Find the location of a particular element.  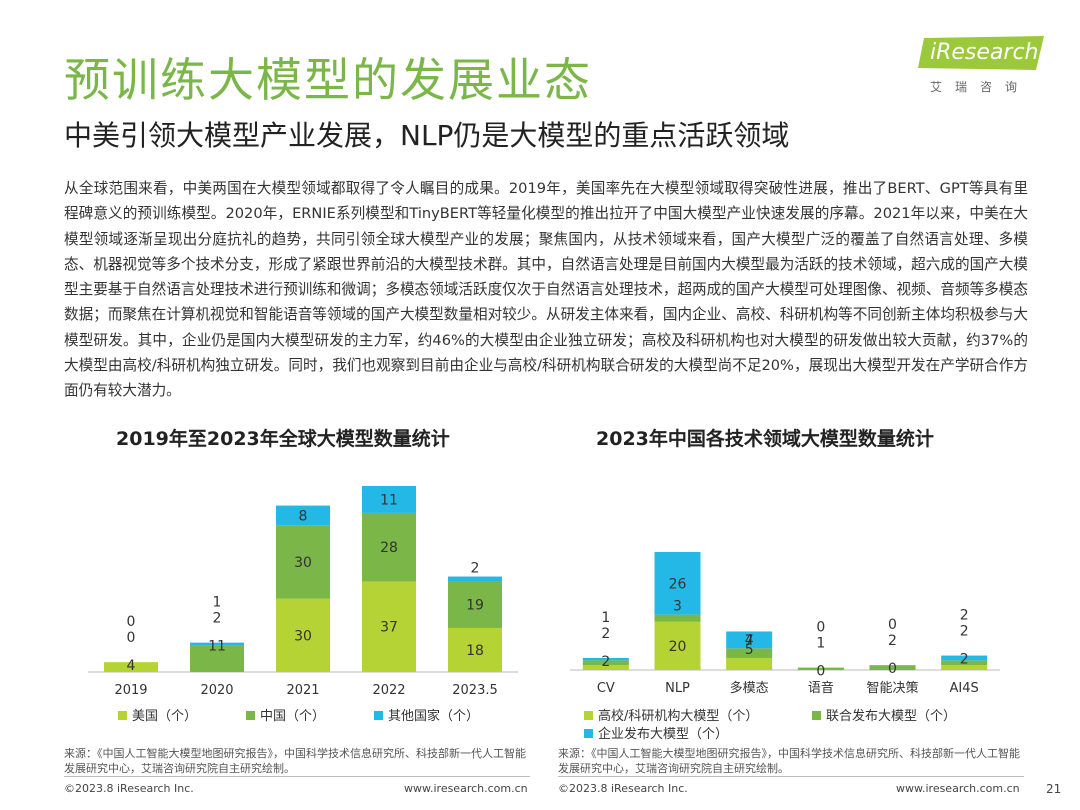

bar-segment-CV-series1 is located at coordinates (605, 667).